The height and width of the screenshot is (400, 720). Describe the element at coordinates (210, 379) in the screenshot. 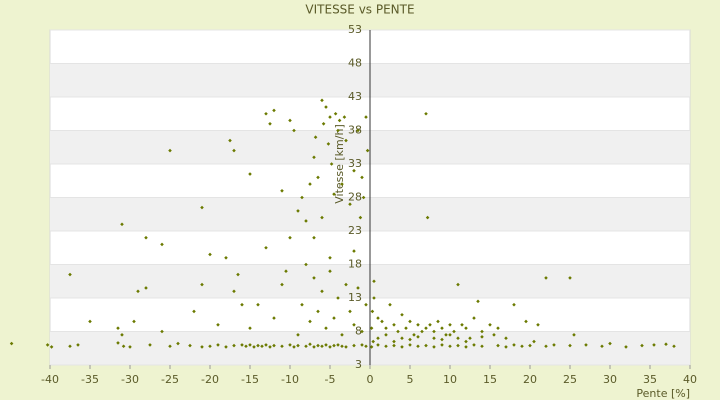

I see `x-tick-label: -20` at that location.